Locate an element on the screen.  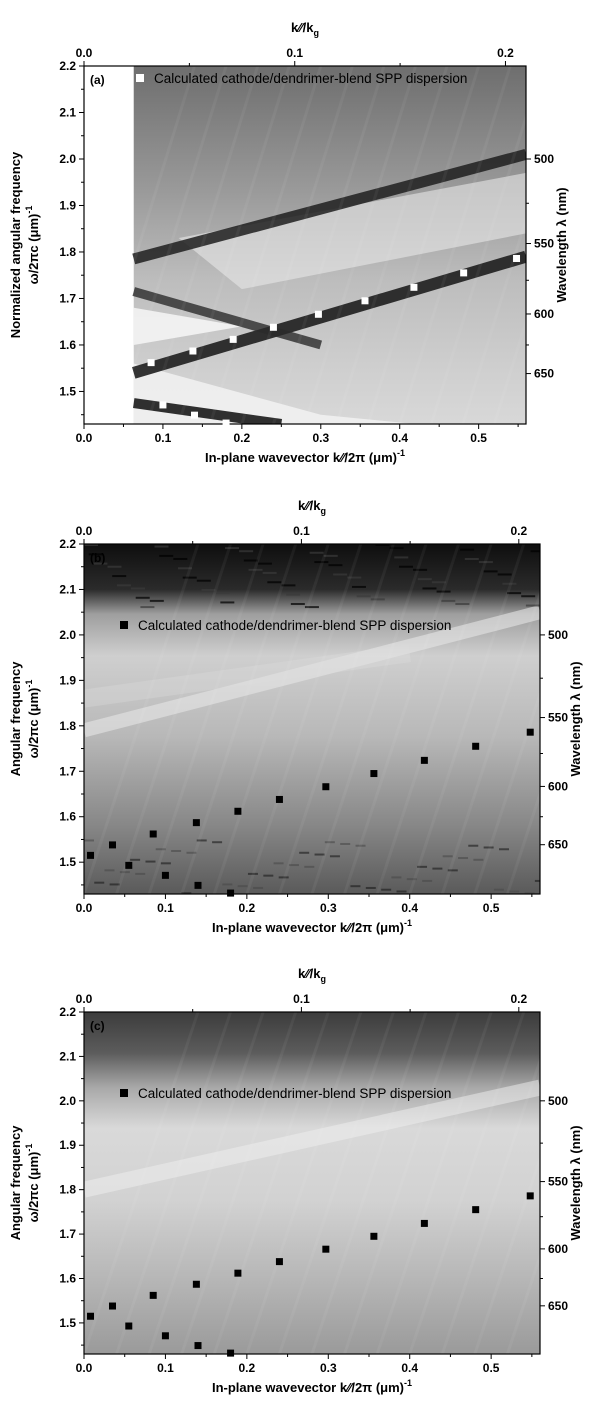
x-axis-label: In-plane wavevector k∕∕/2π (μm)-1 is located at coordinates (312, 1386).